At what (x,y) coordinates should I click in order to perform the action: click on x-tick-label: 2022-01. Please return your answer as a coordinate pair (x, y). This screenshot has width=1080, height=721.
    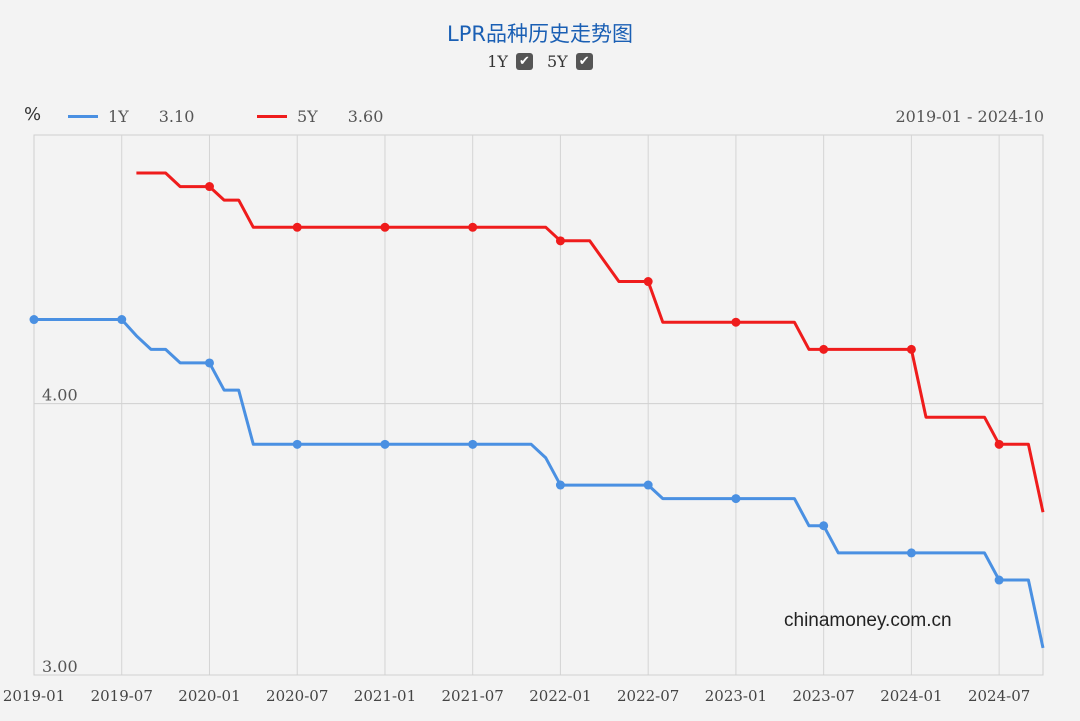
    Looking at the image, I should click on (560, 696).